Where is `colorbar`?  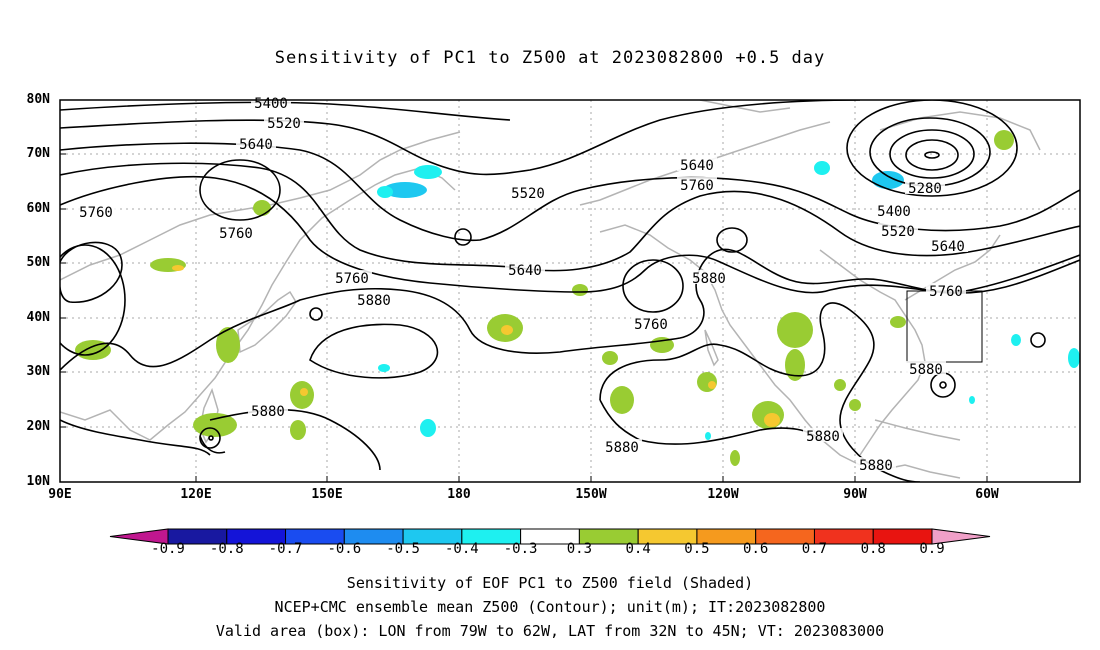
colorbar is located at coordinates (550, 536).